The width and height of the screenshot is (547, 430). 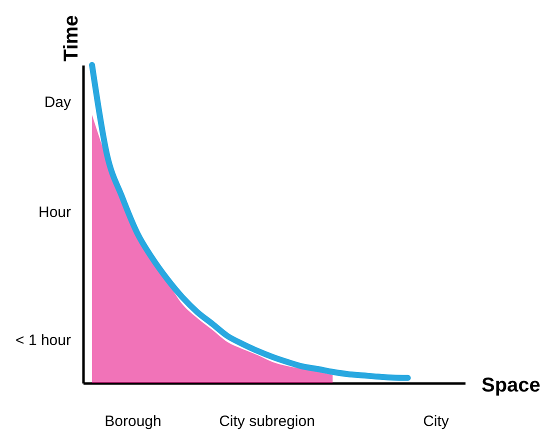 I want to click on text: City, so click(x=436, y=421).